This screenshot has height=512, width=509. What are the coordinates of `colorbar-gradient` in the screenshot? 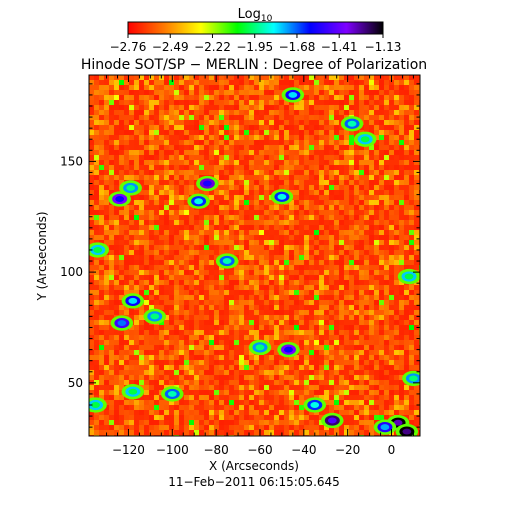 It's located at (255, 28).